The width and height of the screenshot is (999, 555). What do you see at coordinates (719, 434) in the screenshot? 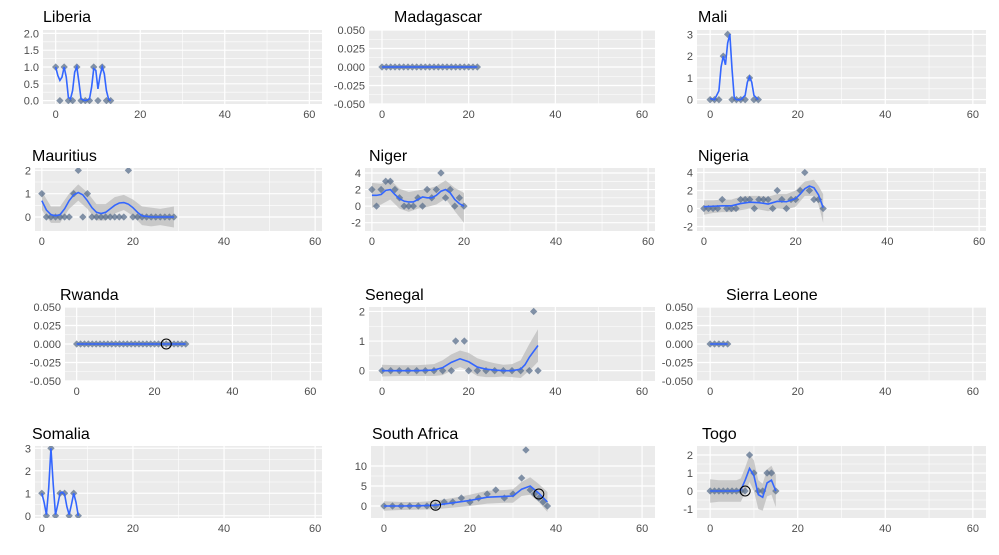
I see `panel-title: Togo` at bounding box center [719, 434].